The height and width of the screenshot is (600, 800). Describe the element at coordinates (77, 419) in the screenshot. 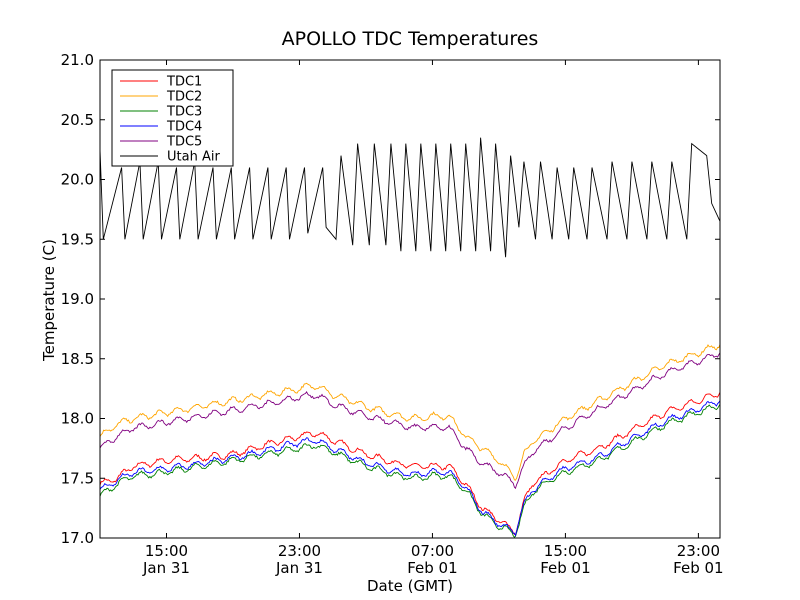

I see `y-tick-label: 18.0` at that location.